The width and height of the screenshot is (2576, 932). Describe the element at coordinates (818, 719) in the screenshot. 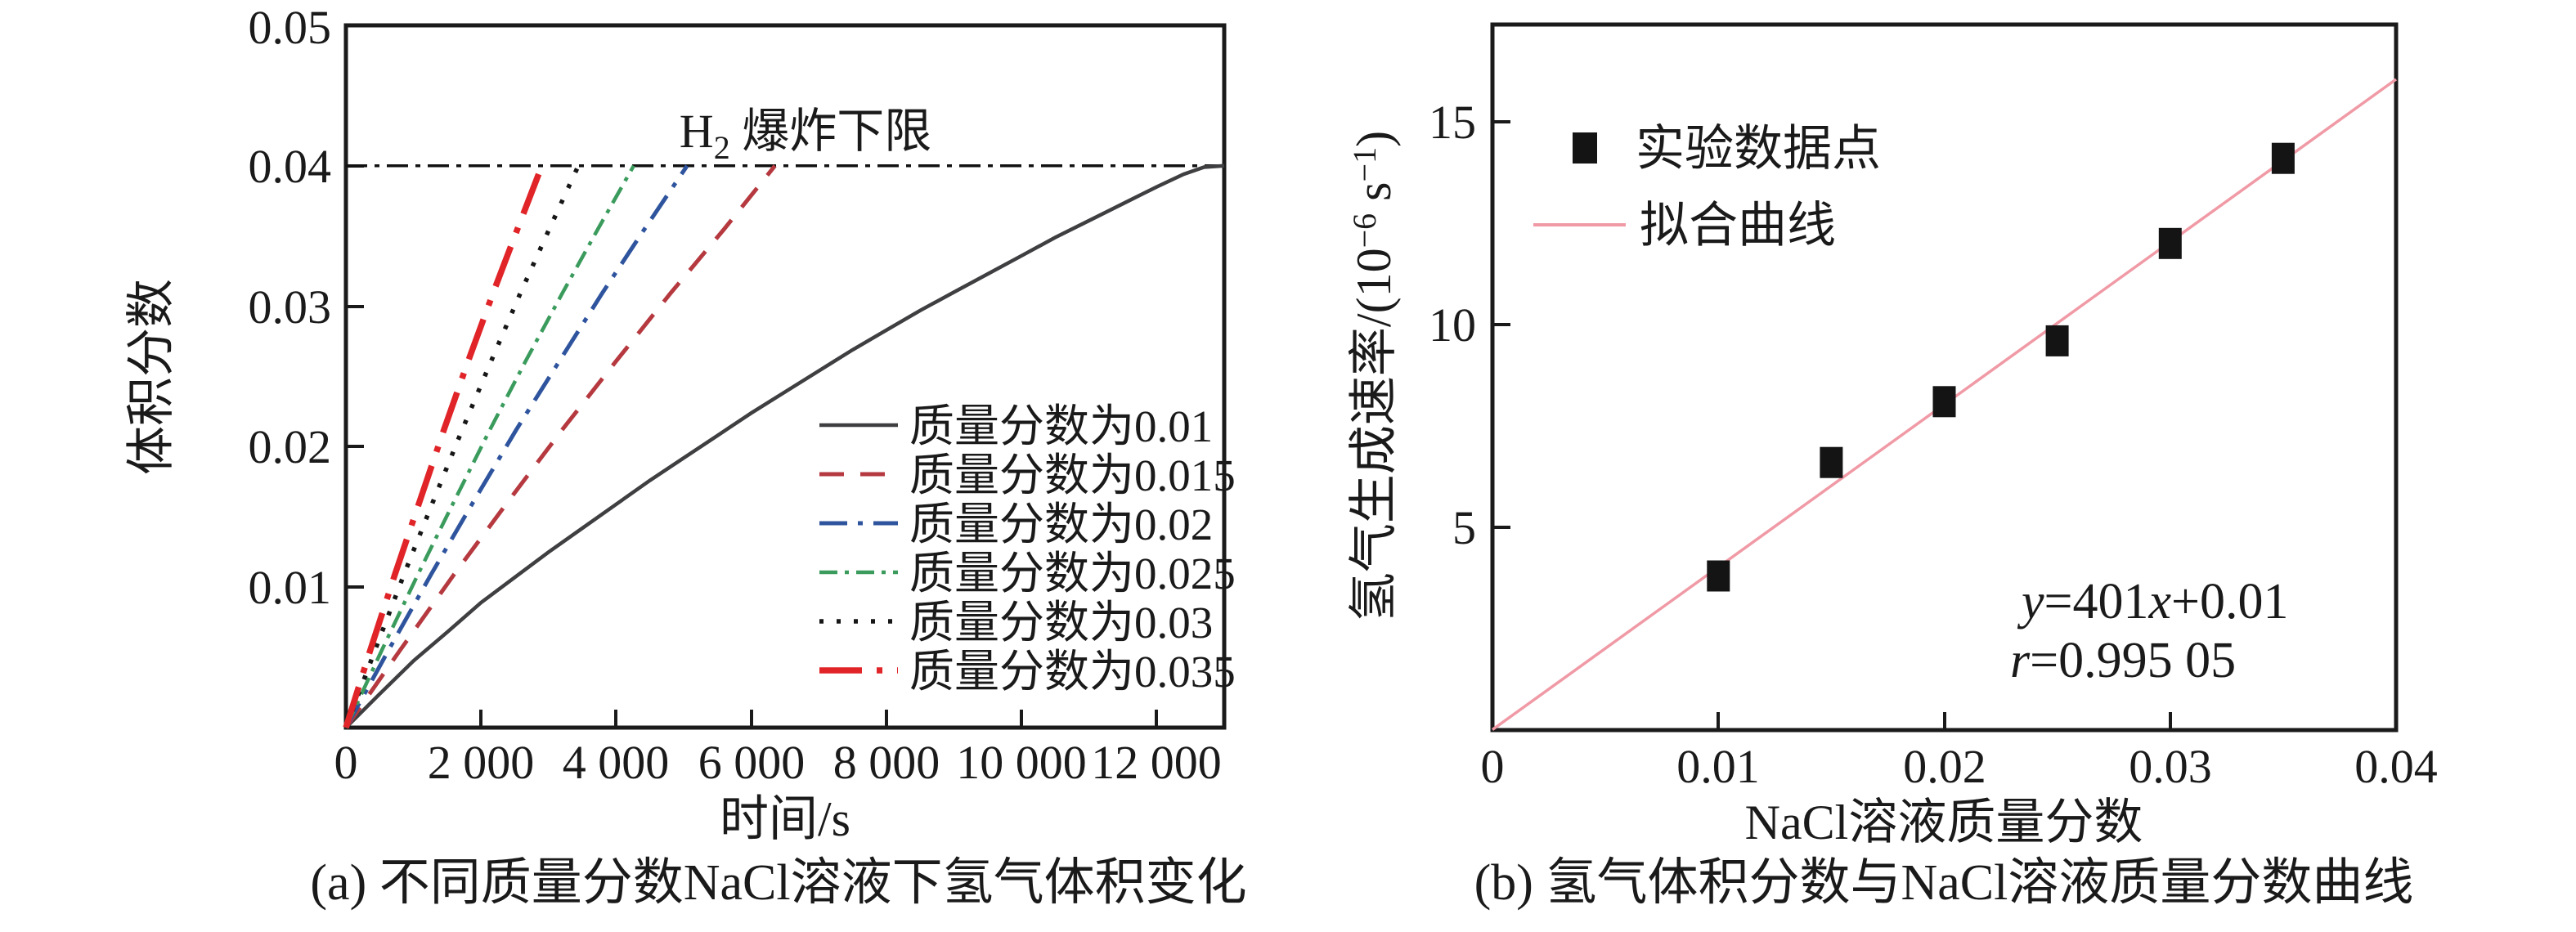

I see `panel-a-x-ticks` at that location.